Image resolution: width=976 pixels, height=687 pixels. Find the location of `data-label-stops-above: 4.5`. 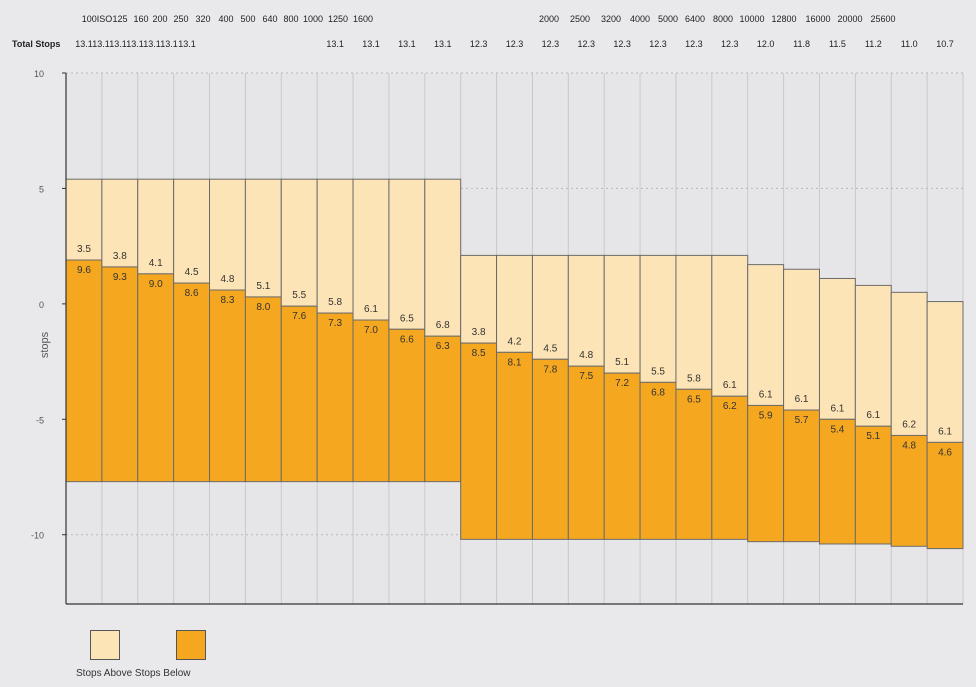

data-label-stops-above: 4.5 is located at coordinates (550, 348).